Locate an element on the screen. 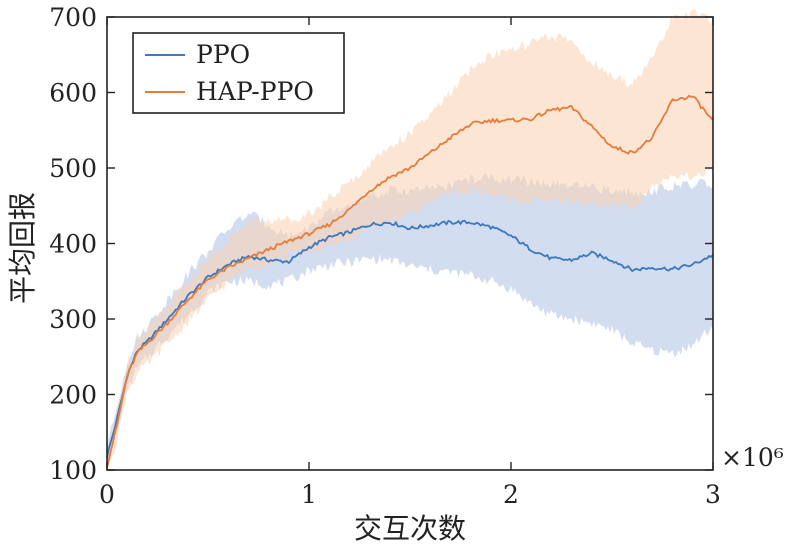  legend-label-hap-ppo: HAP-PPO is located at coordinates (255, 91).